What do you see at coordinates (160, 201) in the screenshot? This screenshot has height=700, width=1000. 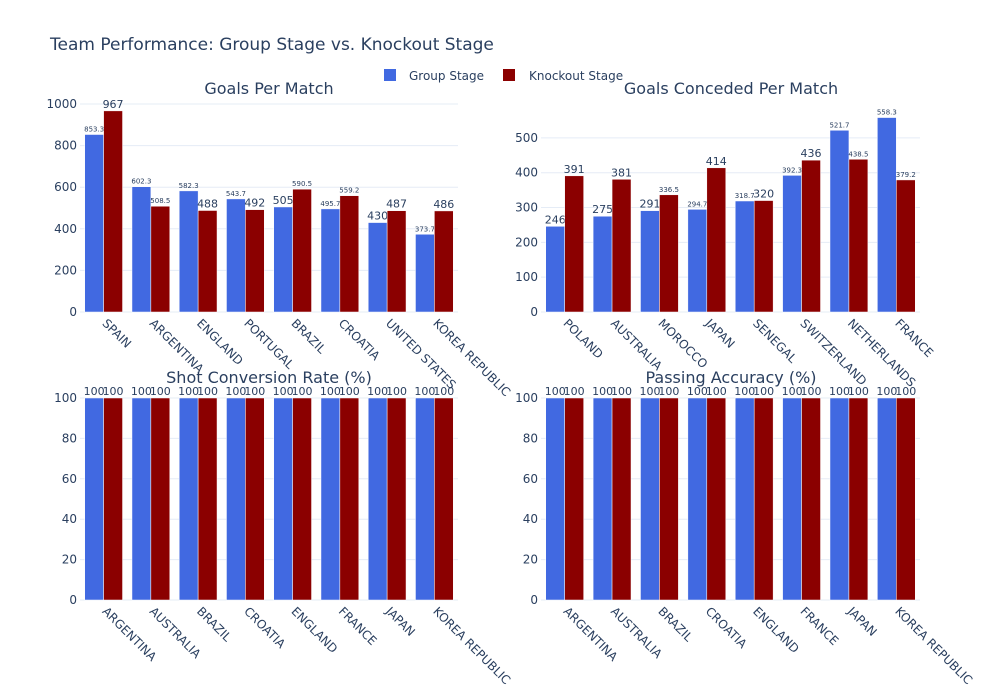 I see `bar-value-label: 508.5` at bounding box center [160, 201].